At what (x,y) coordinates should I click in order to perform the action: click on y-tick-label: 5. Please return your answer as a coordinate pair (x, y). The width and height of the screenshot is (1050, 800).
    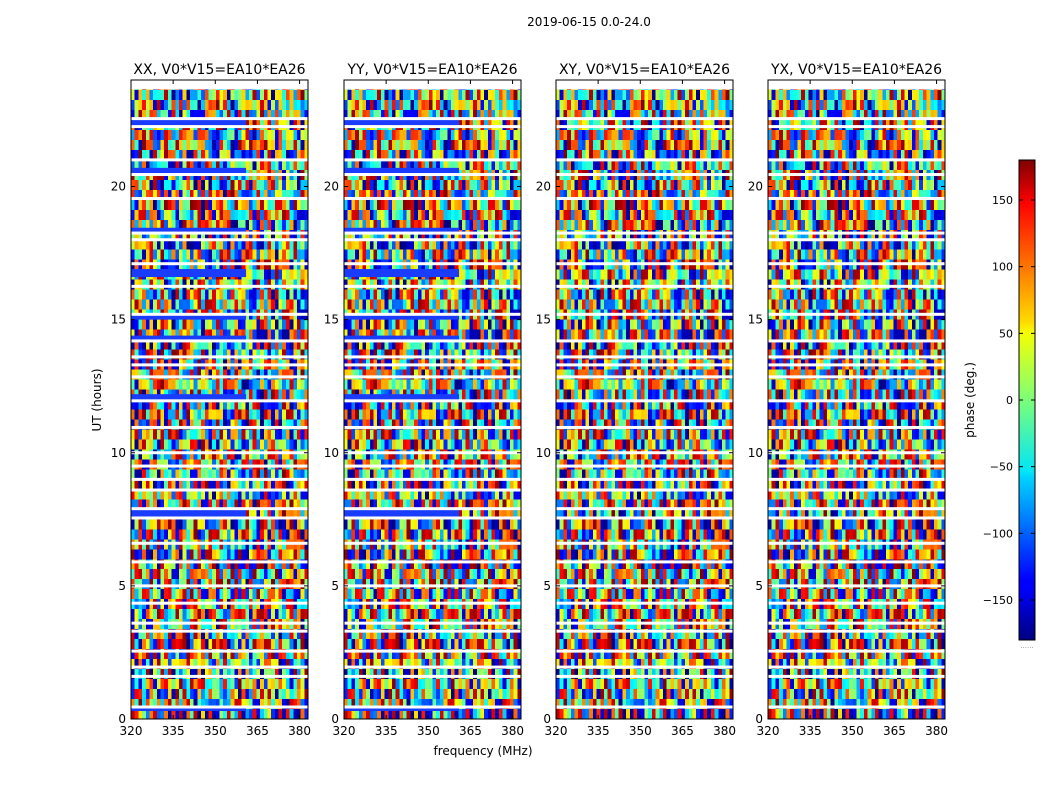
    Looking at the image, I should click on (122, 586).